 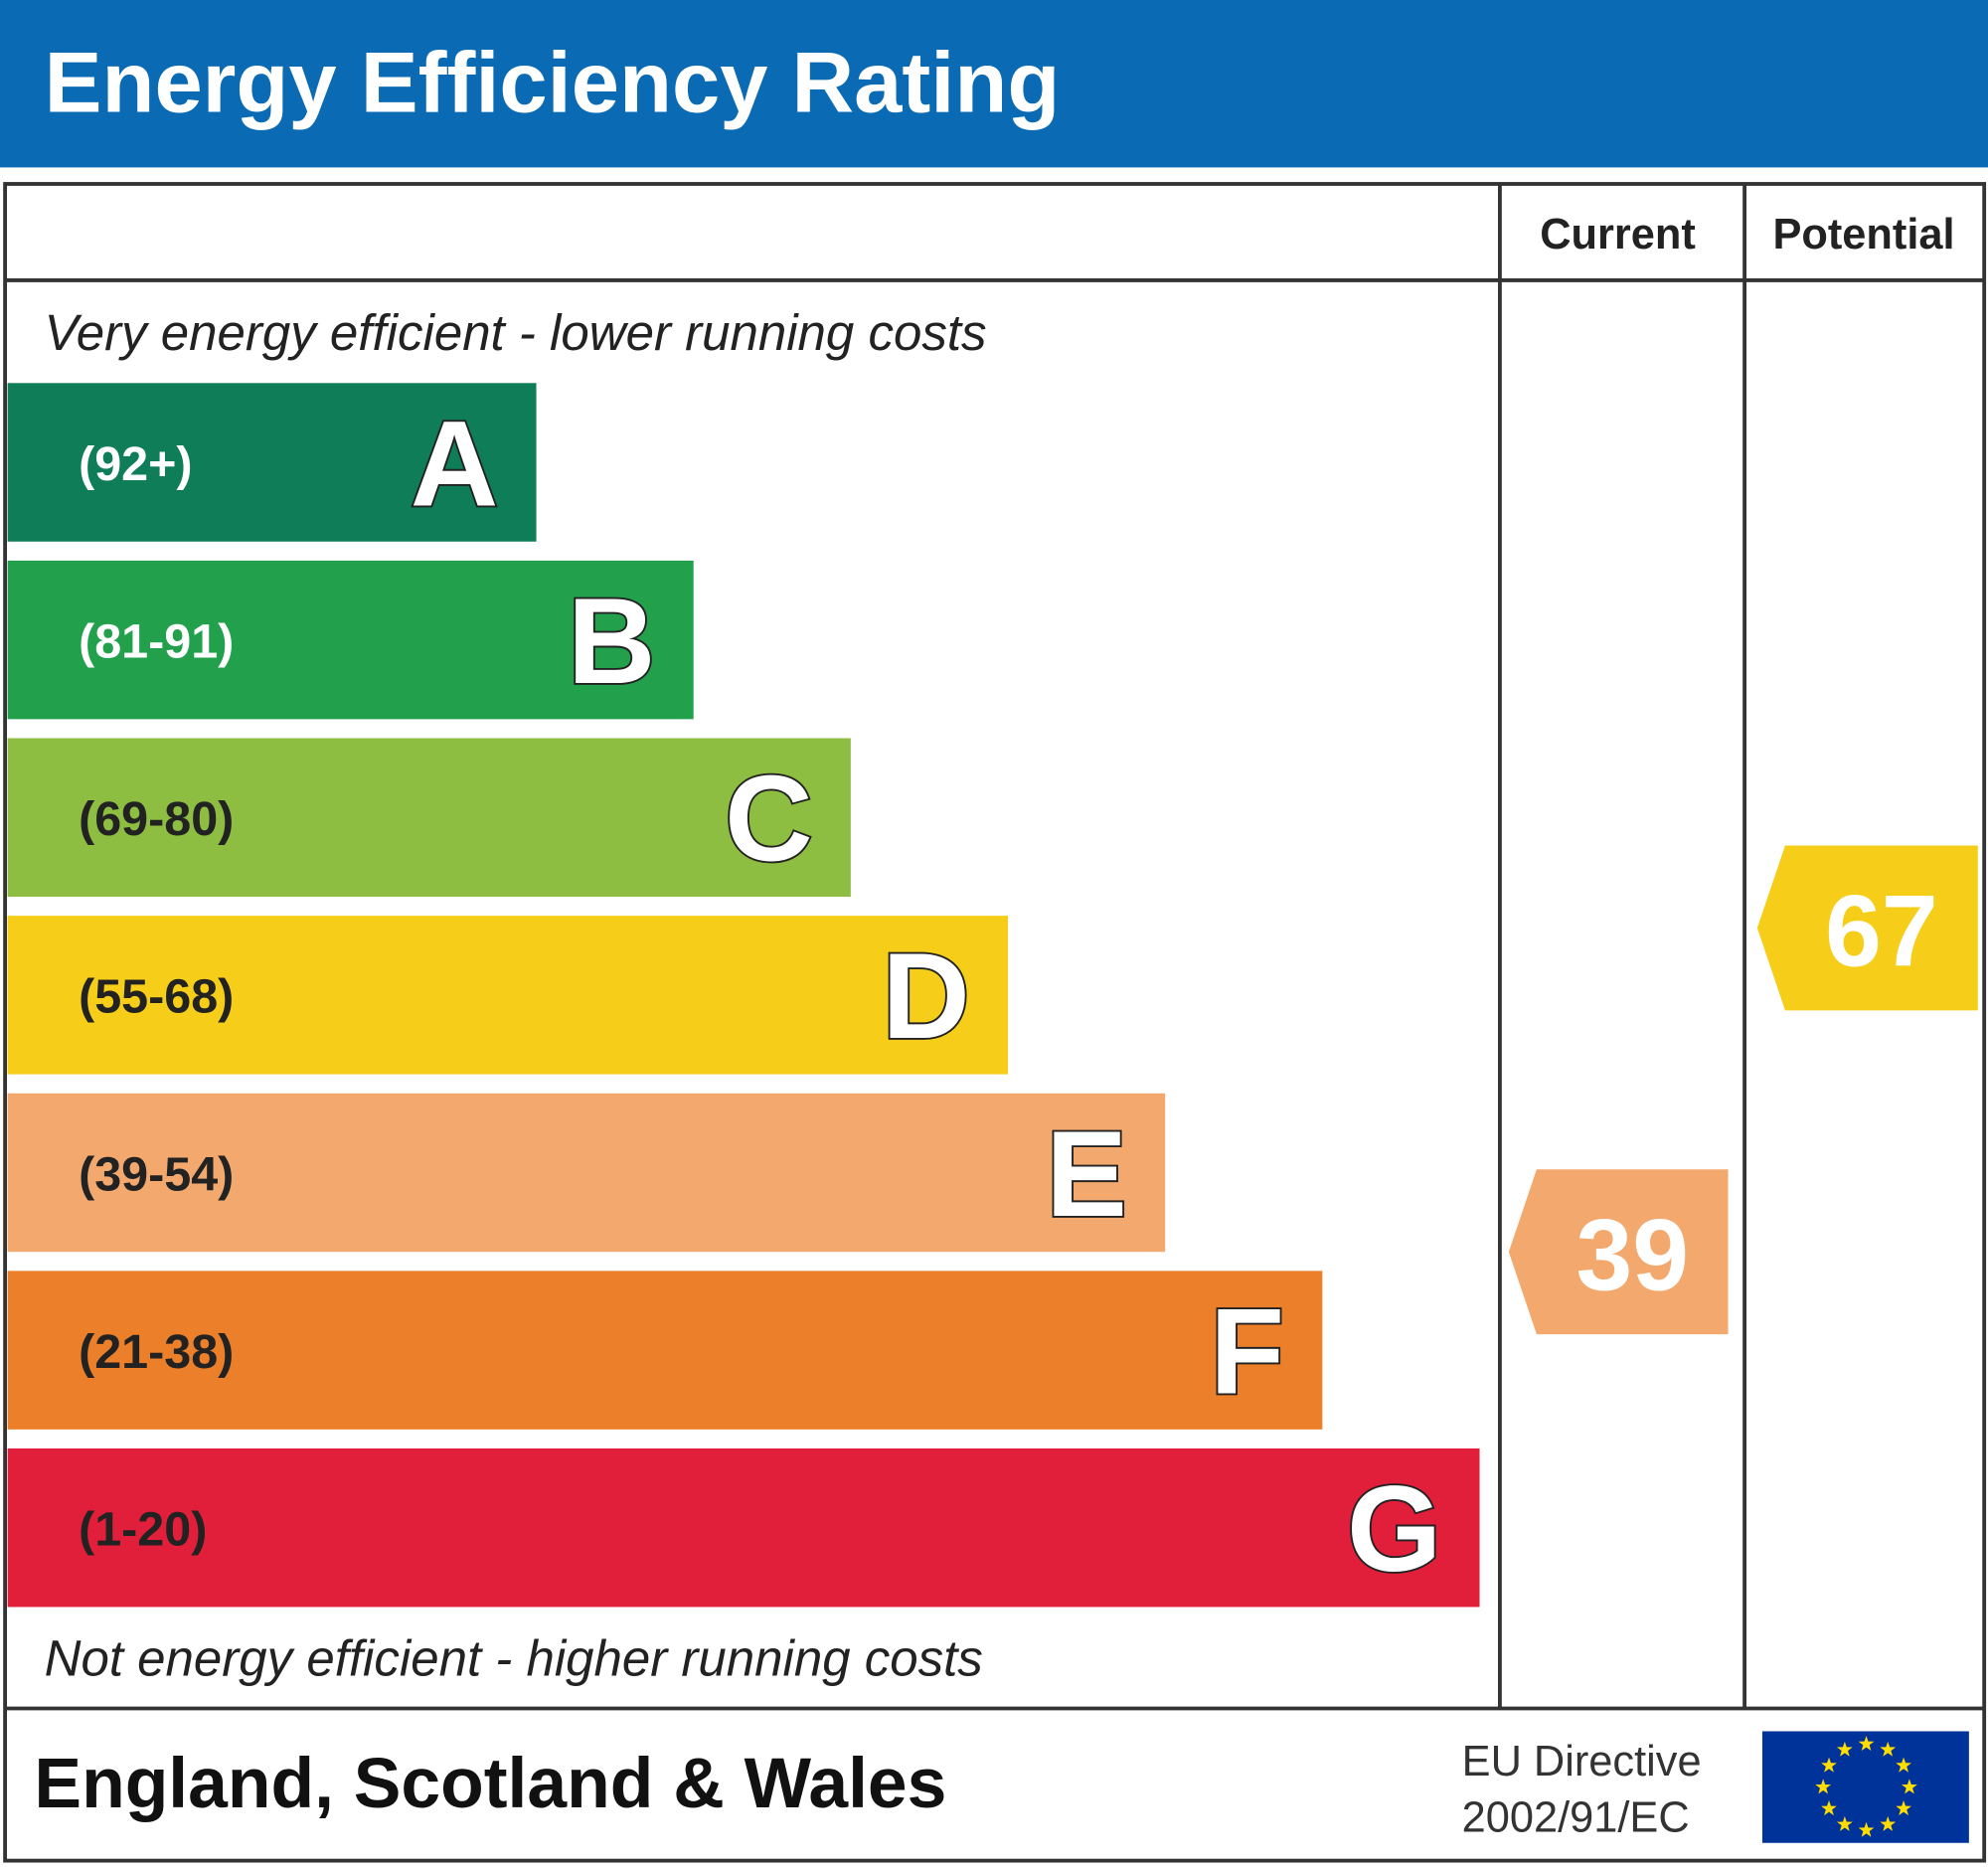 What do you see at coordinates (454, 463) in the screenshot?
I see `band-letter: A` at bounding box center [454, 463].